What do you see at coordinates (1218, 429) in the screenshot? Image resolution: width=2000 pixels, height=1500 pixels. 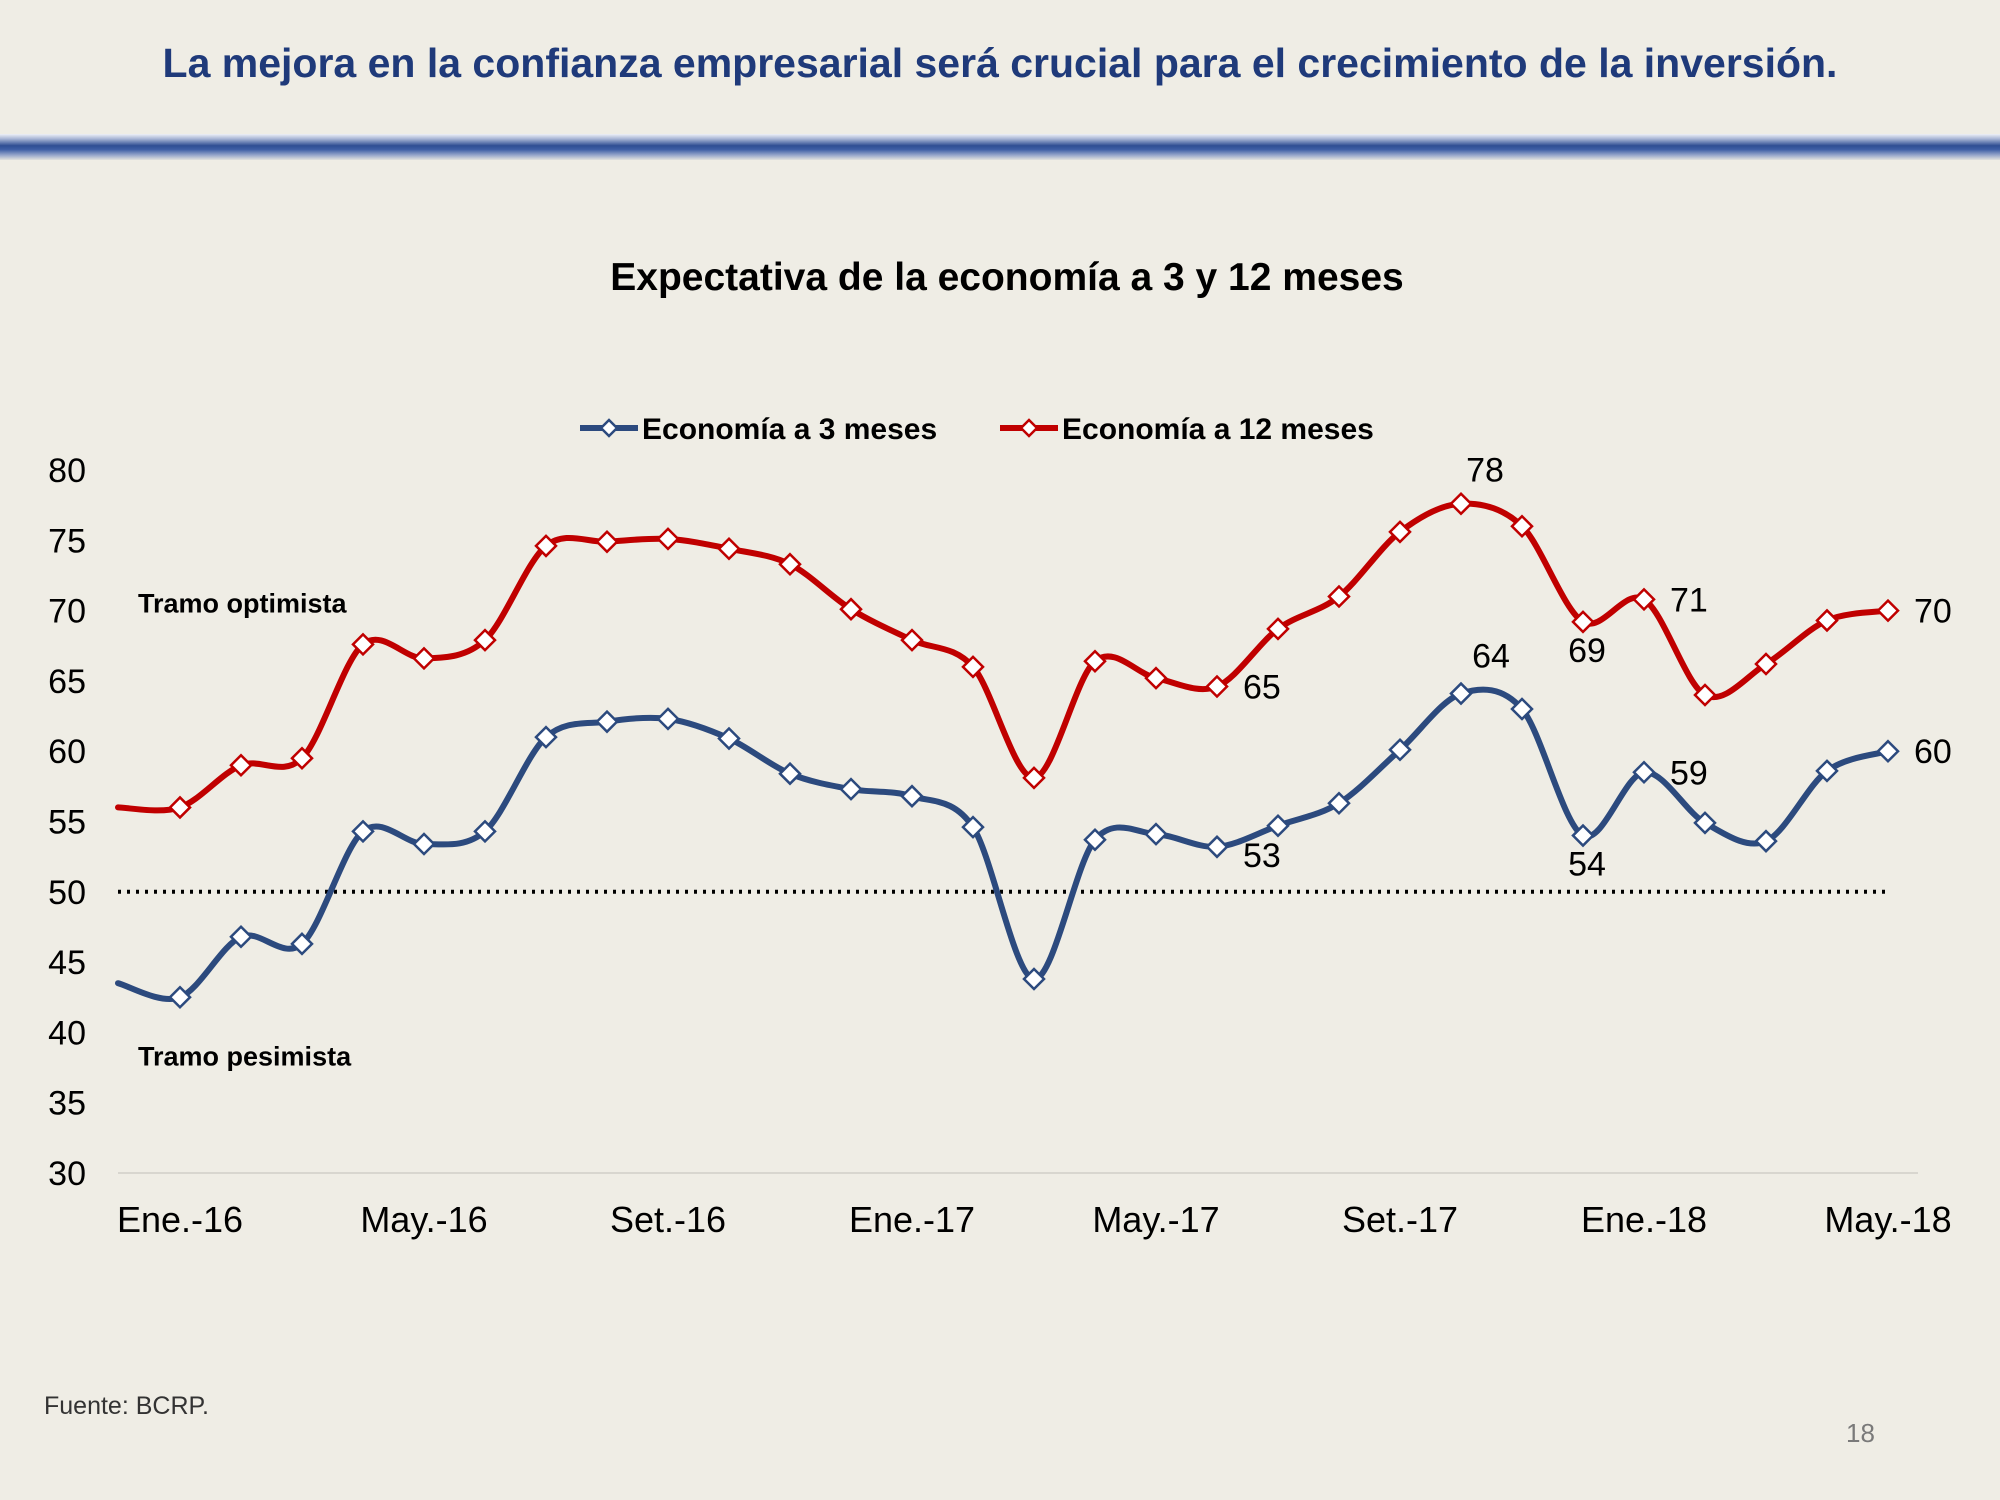 I see `legend-label: Economía a 12 meses` at bounding box center [1218, 429].